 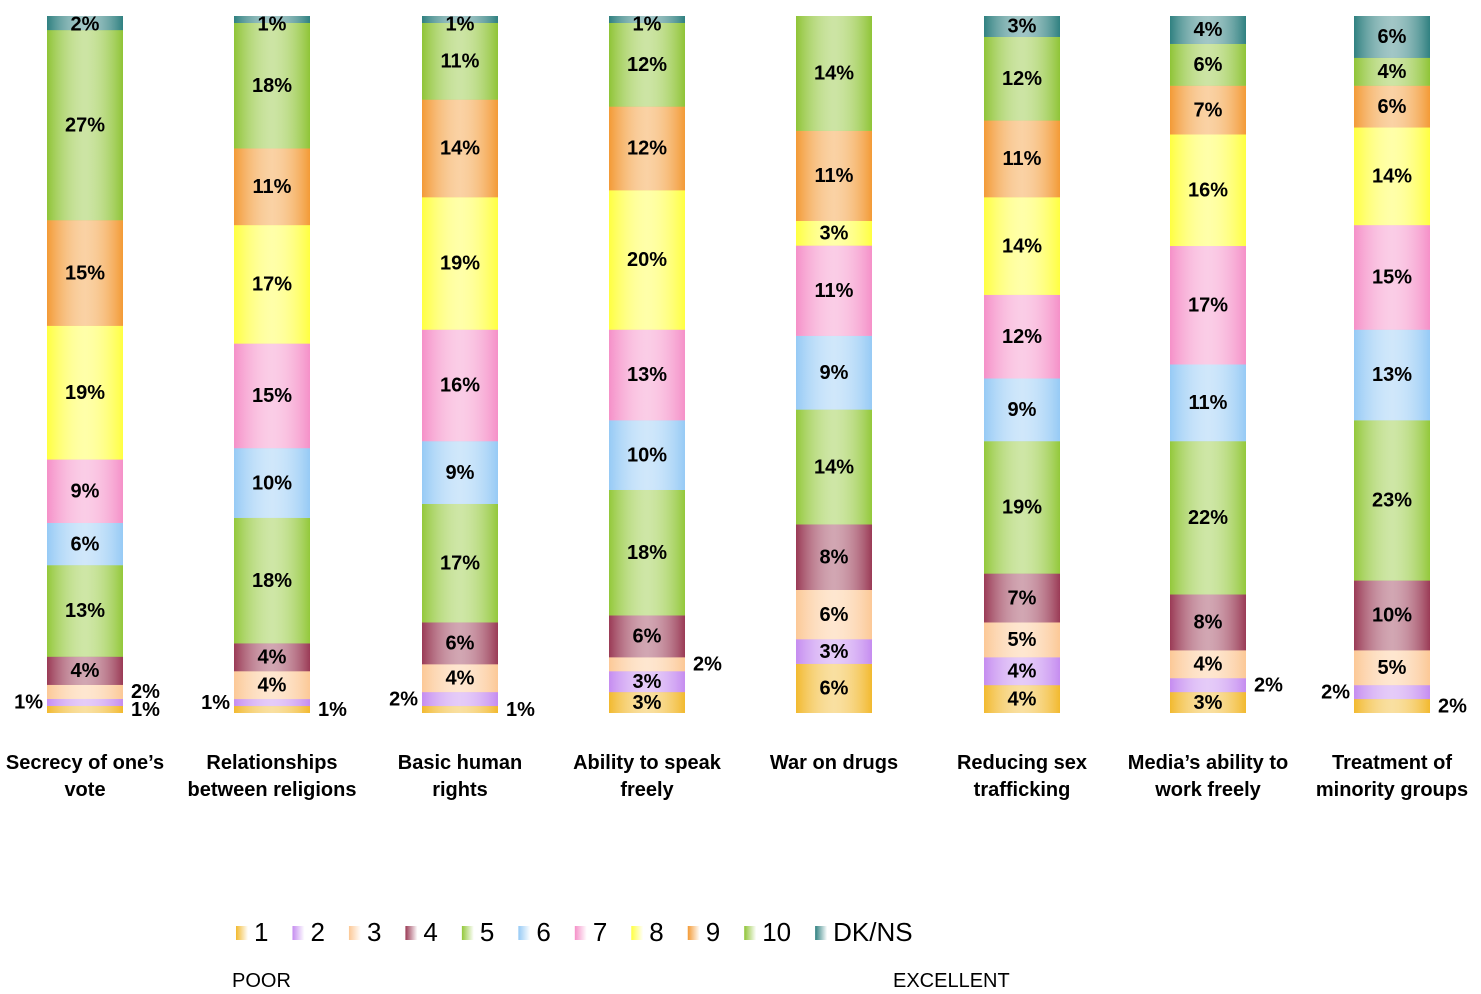 What do you see at coordinates (1022, 776) in the screenshot?
I see `x-tick-label: Reducing sex trafficking` at bounding box center [1022, 776].